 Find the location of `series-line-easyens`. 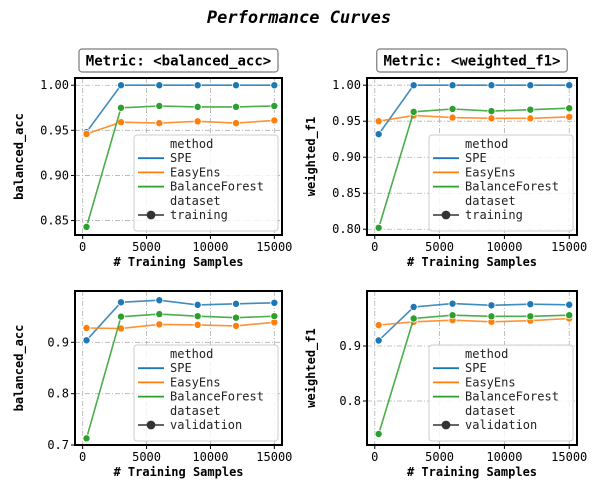

series-line-easyens is located at coordinates (180, 127).